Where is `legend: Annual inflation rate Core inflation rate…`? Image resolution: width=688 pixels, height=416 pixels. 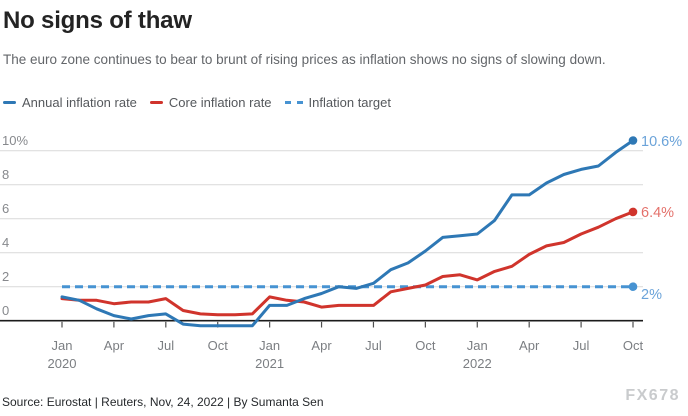 legend: Annual inflation rate Core inflation rate… is located at coordinates (197, 102).